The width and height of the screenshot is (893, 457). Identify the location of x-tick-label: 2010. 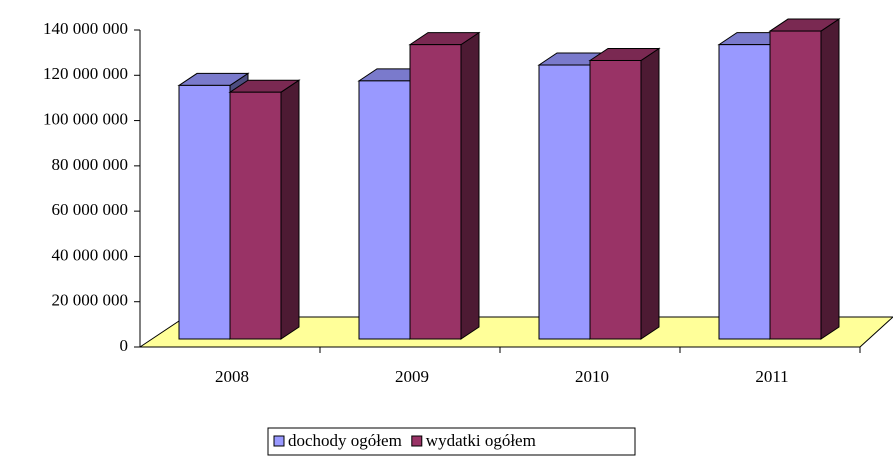
(592, 376).